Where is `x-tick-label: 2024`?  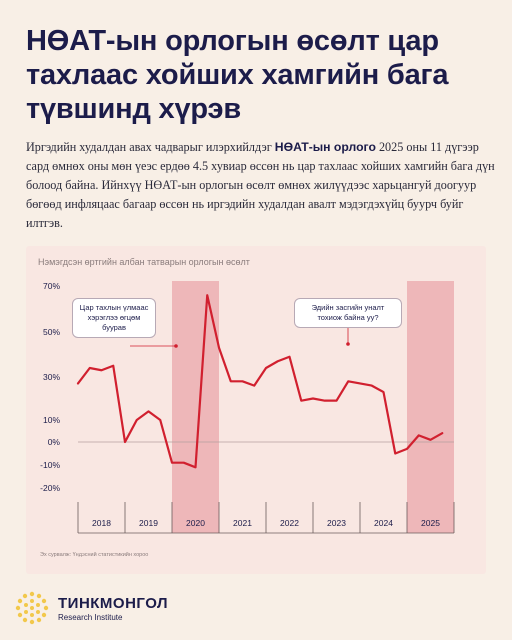 x-tick-label: 2024 is located at coordinates (383, 523).